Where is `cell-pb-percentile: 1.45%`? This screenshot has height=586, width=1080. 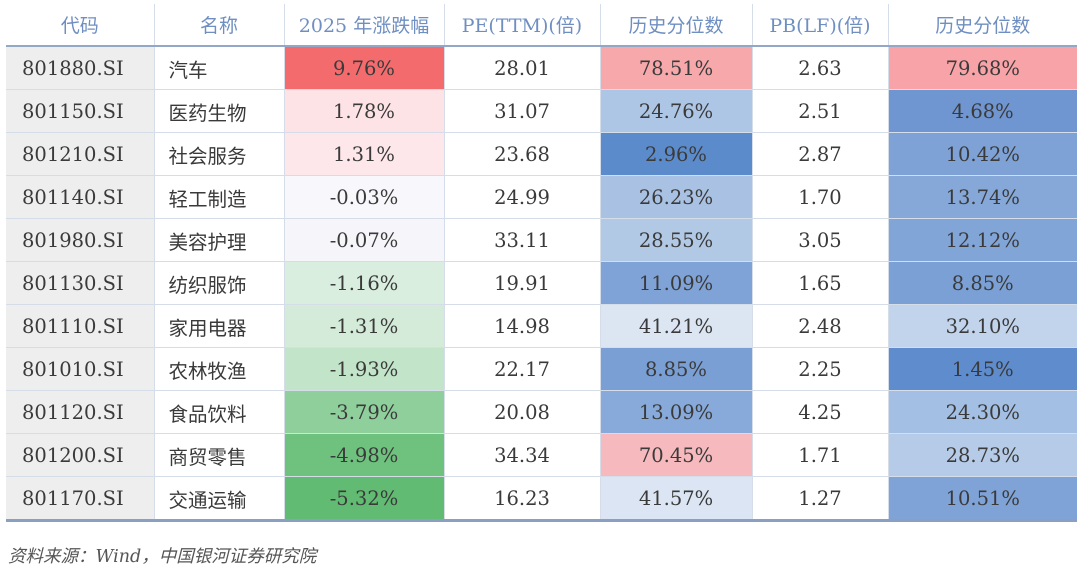
cell-pb-percentile: 1.45% is located at coordinates (982, 369).